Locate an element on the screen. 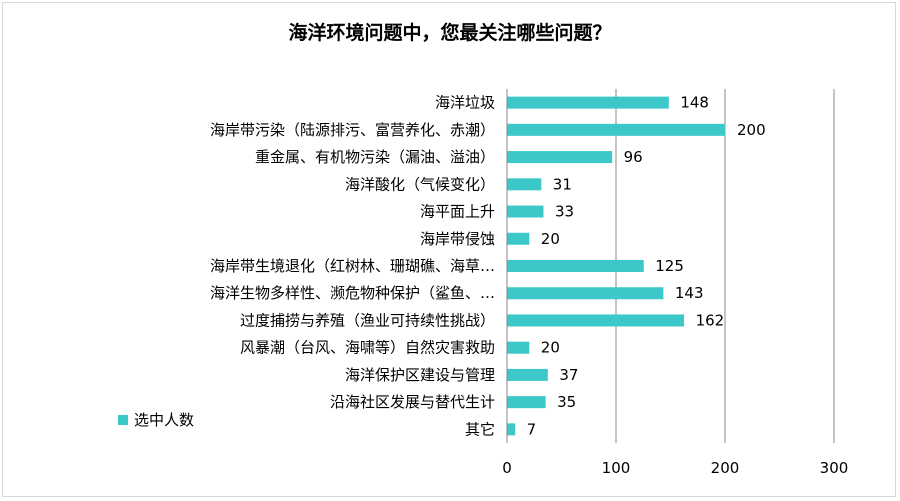 Image resolution: width=900 pixels, height=501 pixels. data-label-0: 148 is located at coordinates (694, 103).